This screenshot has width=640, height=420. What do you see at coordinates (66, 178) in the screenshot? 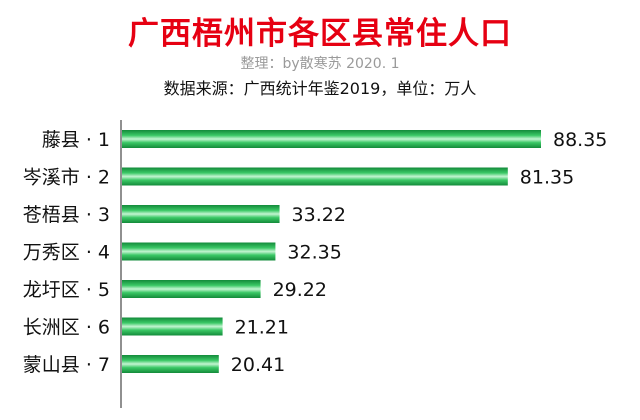
I see `category-label: 岑溪市 · 2` at bounding box center [66, 178].